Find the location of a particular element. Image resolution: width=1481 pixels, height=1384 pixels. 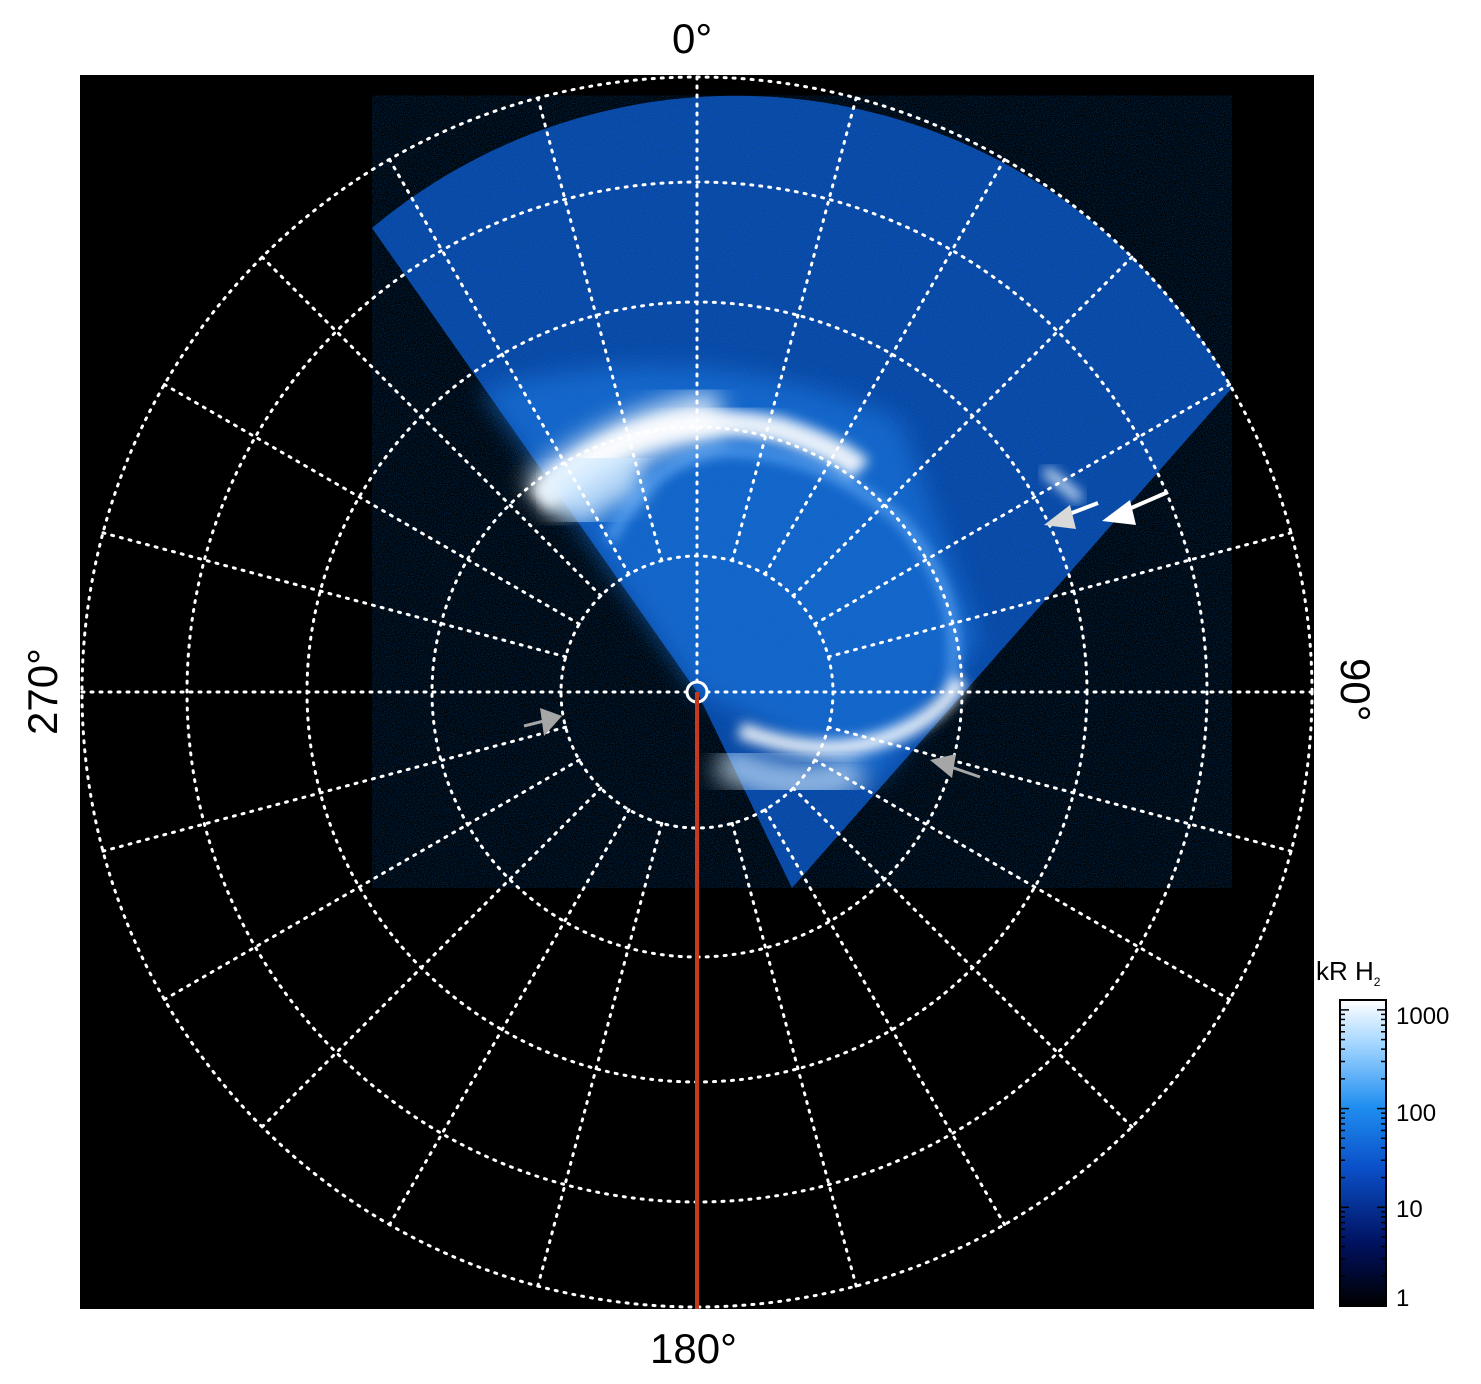

gray-arrow-lower is located at coordinates (955, 766).